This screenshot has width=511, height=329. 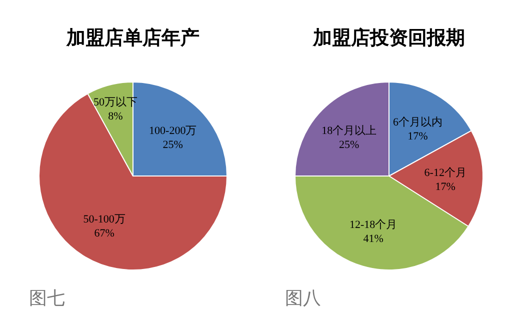 I want to click on slice-label: 6个月以内, so click(x=417, y=121).